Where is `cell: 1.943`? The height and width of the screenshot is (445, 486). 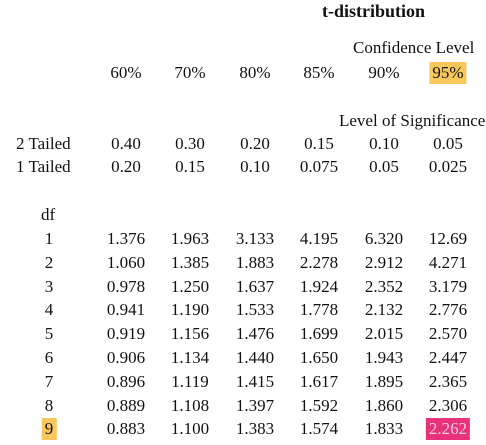
cell: 1.943 is located at coordinates (384, 357).